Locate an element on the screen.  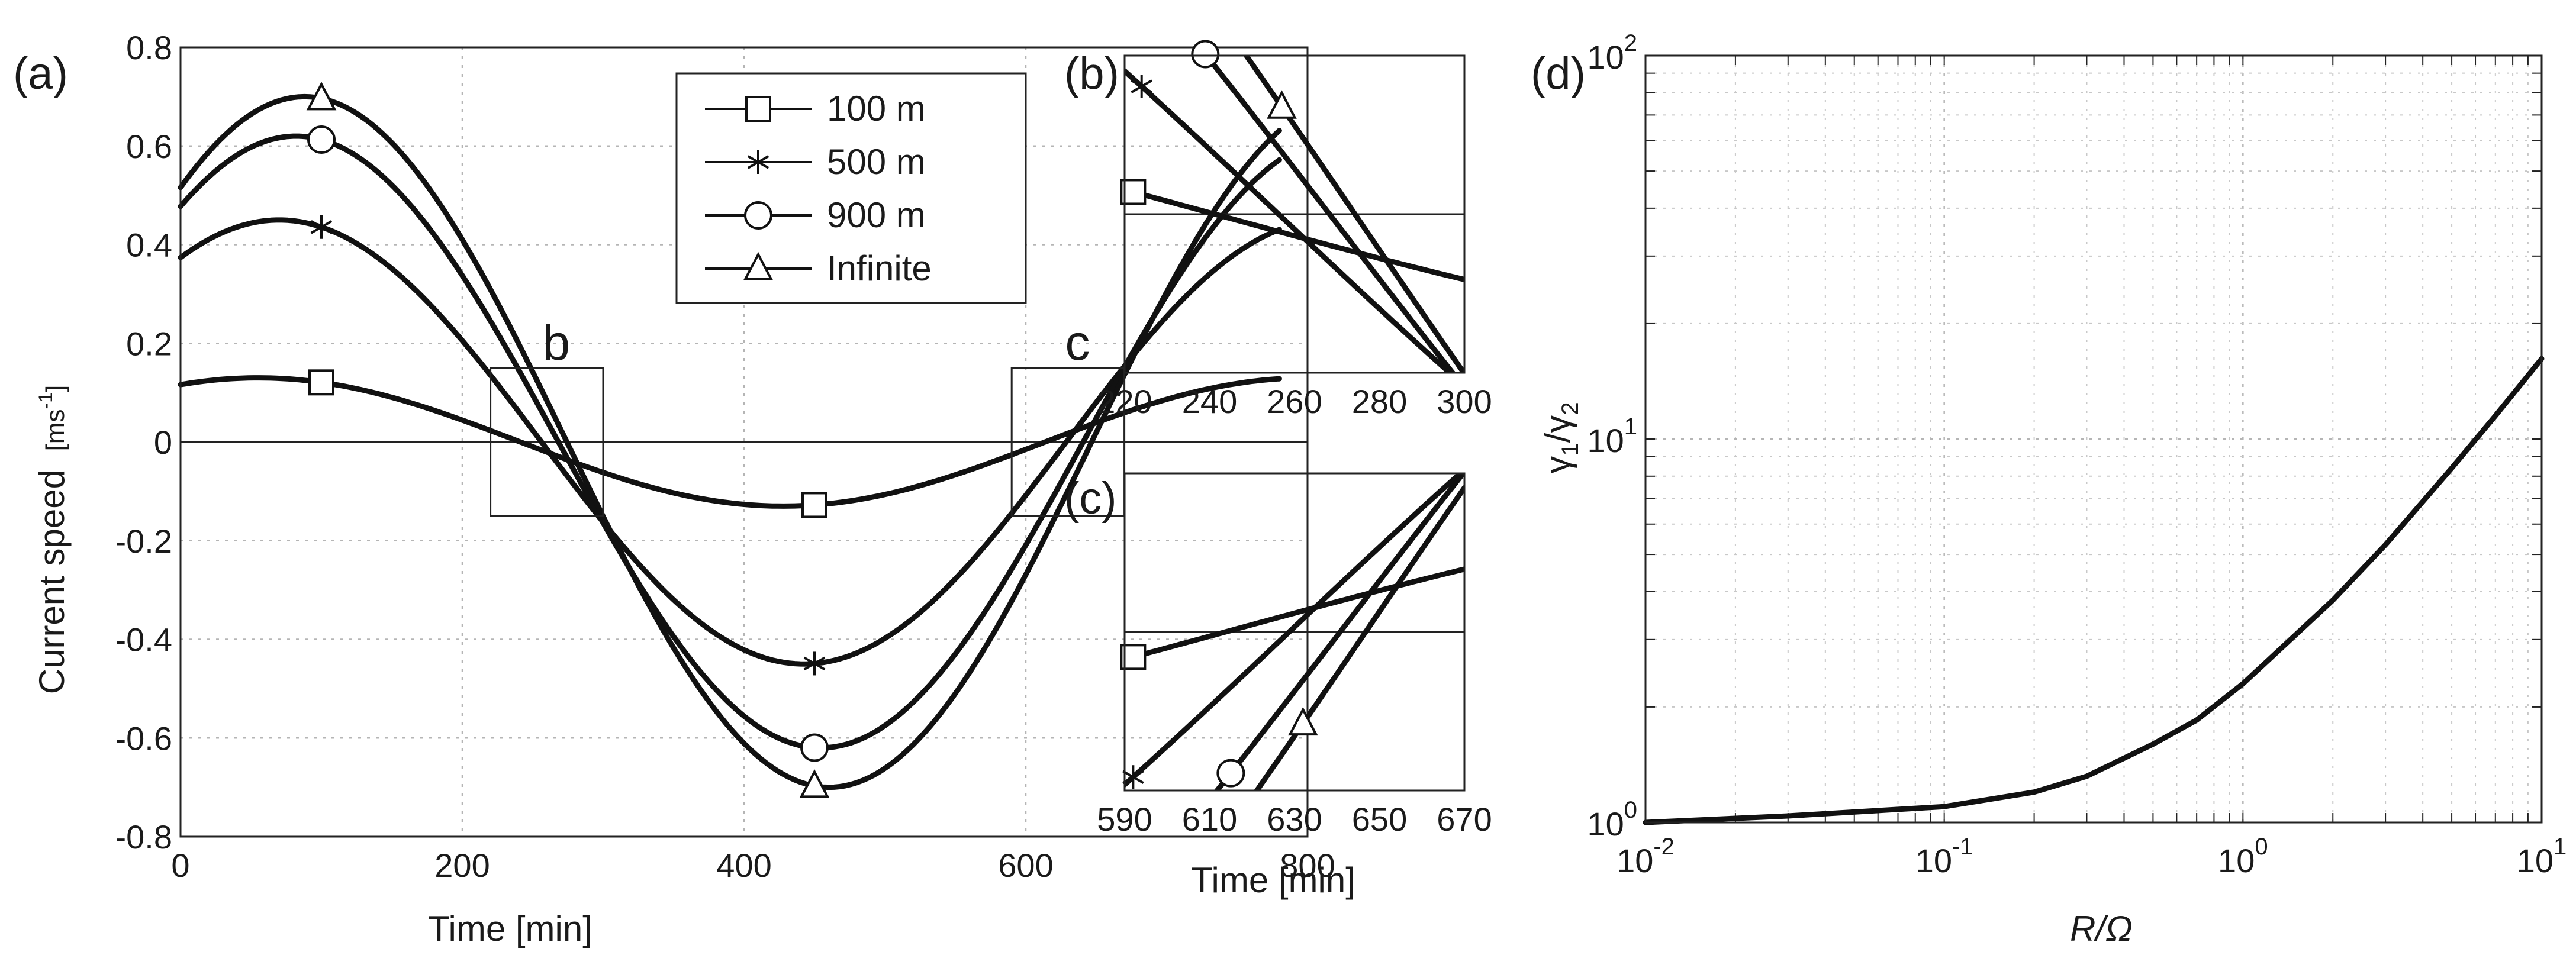
panel-b-plot is located at coordinates (1294, 214).